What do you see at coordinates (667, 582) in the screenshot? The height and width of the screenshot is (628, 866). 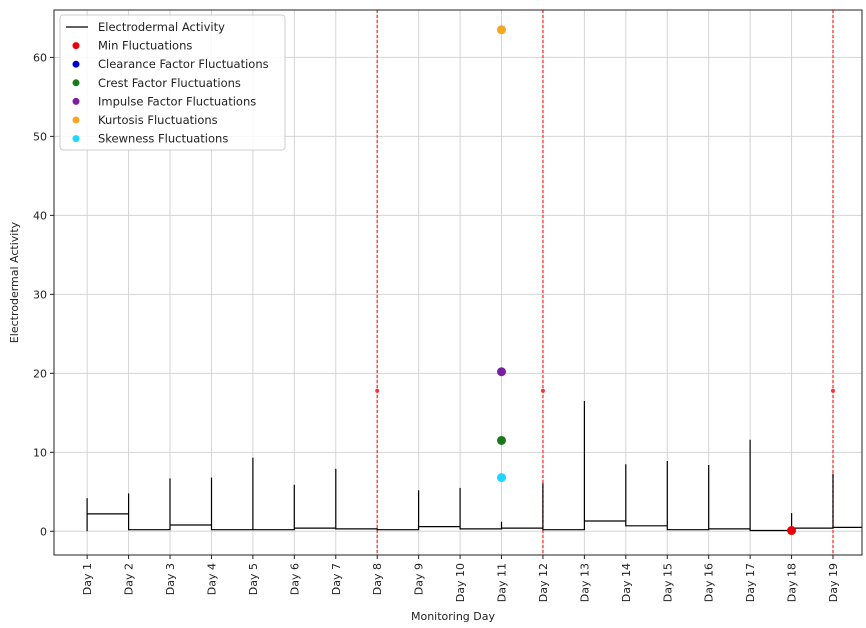 I see `x-tick-label: Day 15` at bounding box center [667, 582].